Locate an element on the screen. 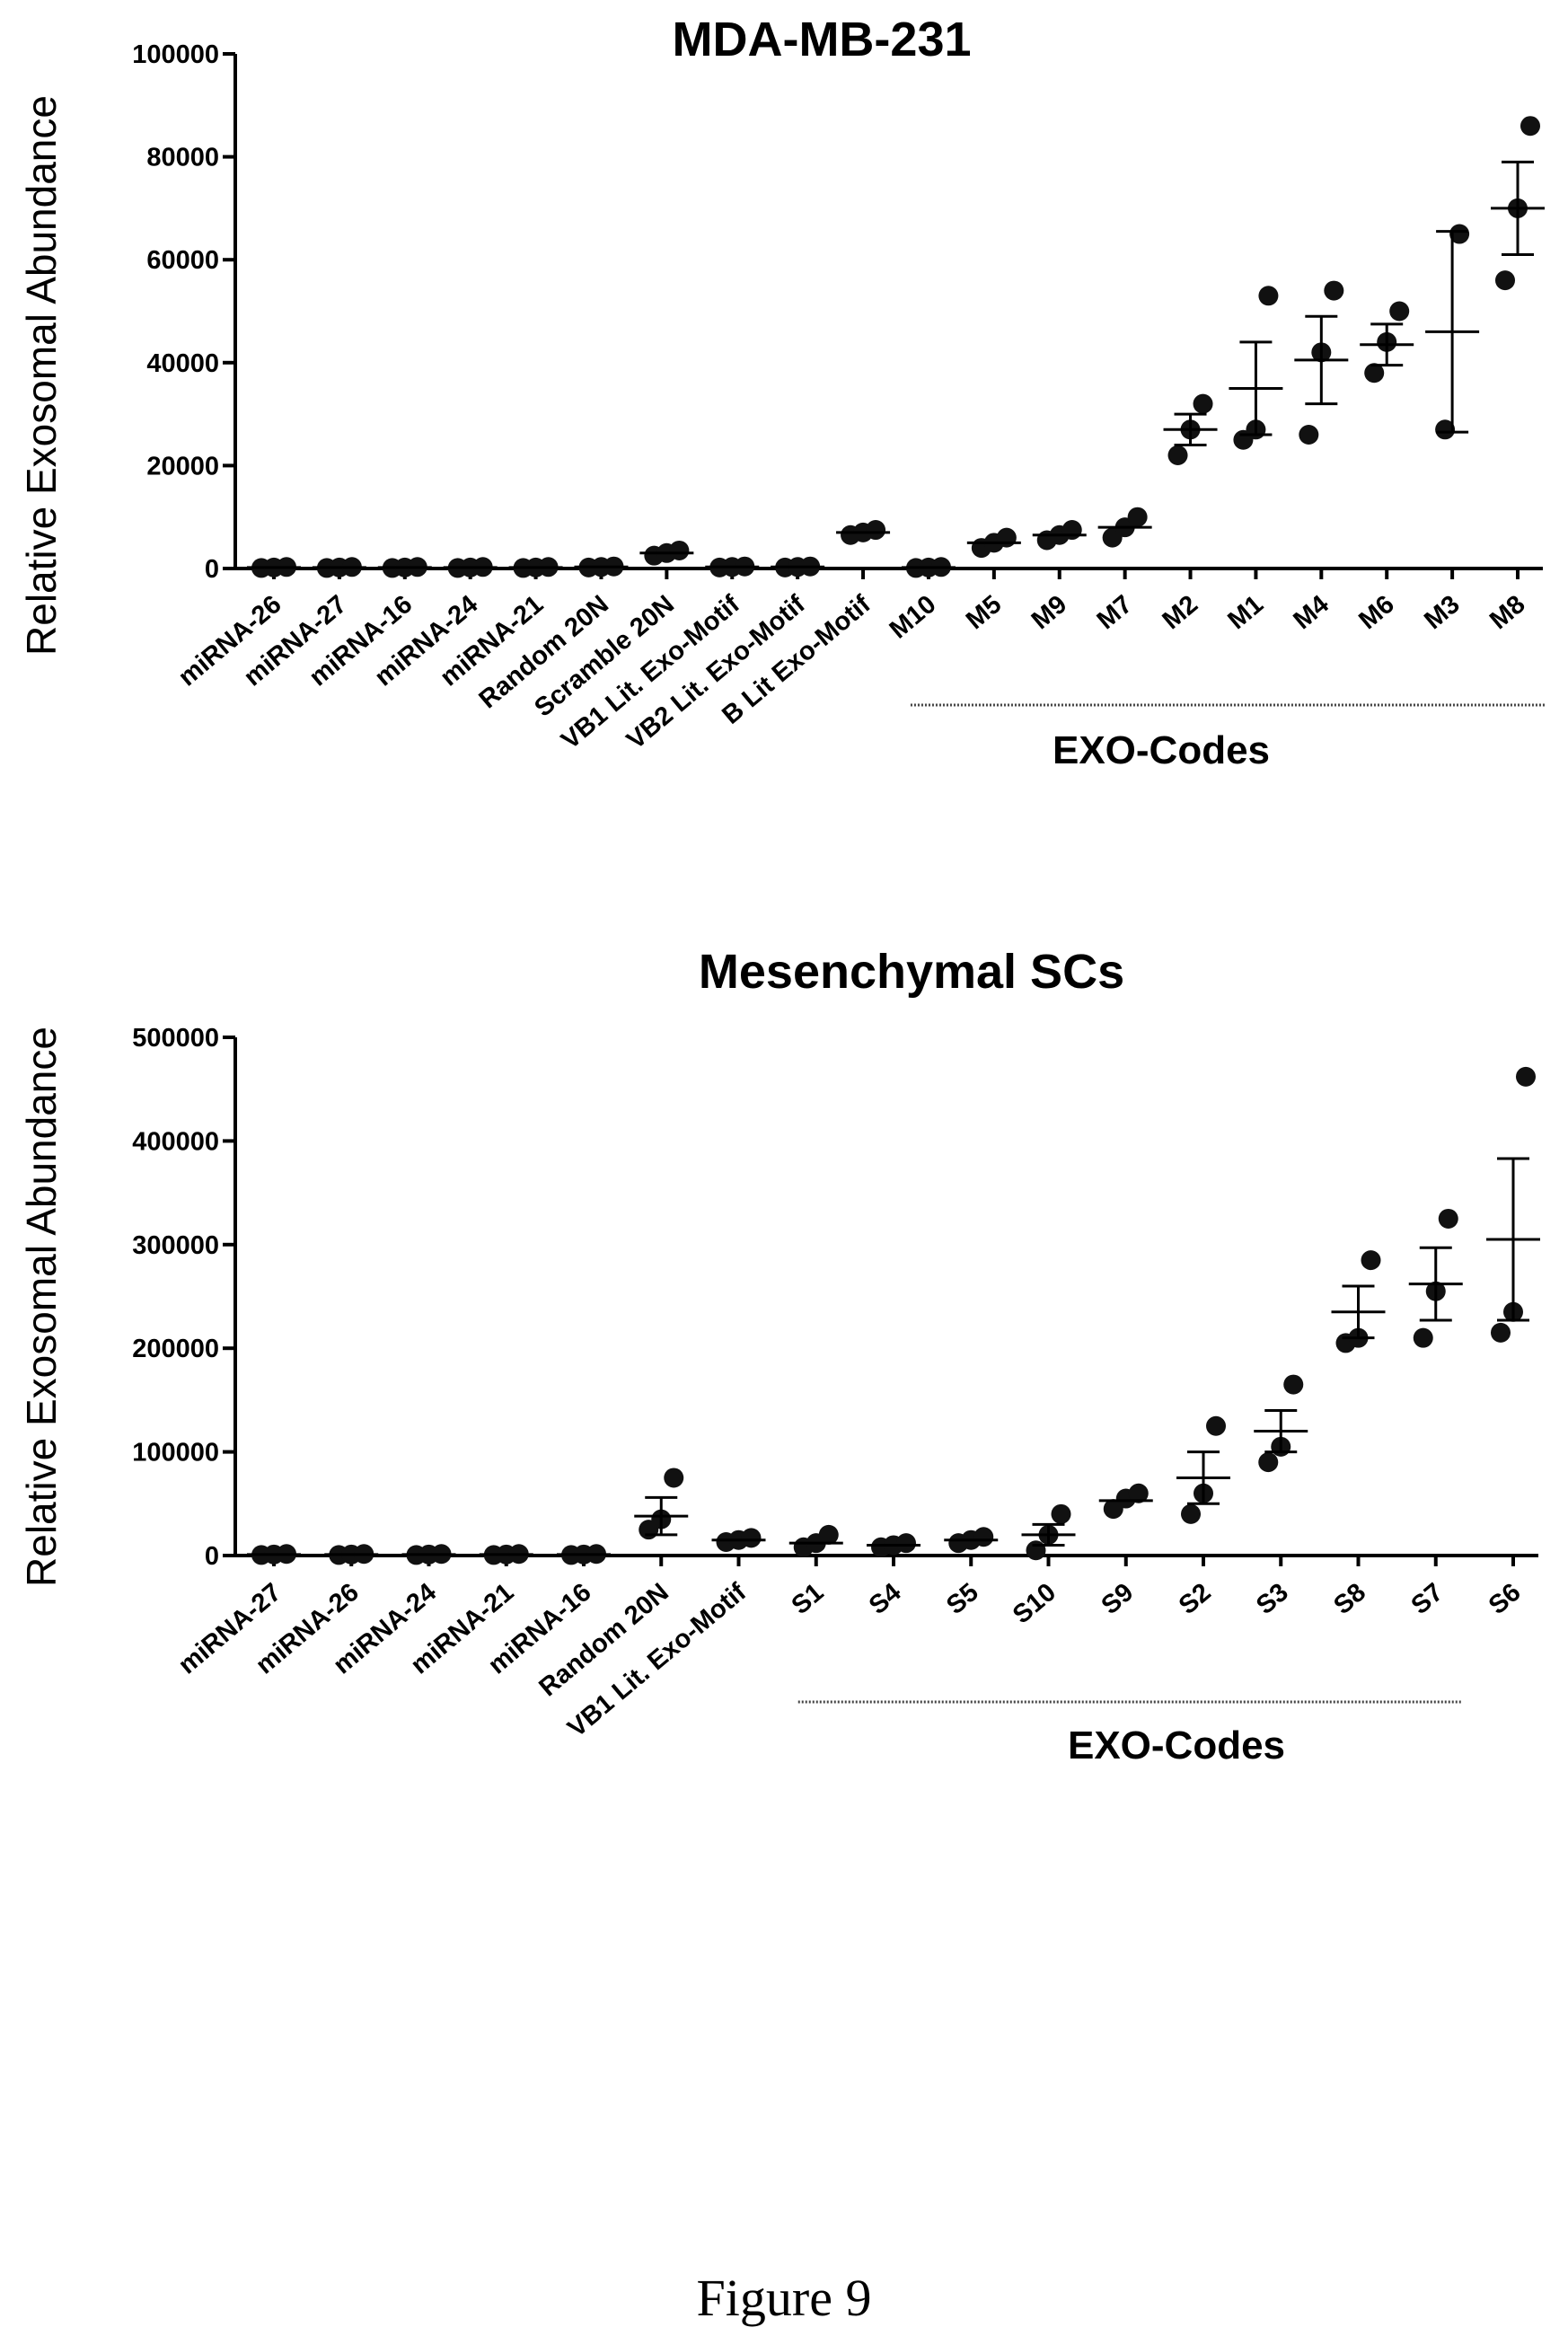 The width and height of the screenshot is (1568, 2336). x-tick-label: S10 is located at coordinates (1034, 1604).